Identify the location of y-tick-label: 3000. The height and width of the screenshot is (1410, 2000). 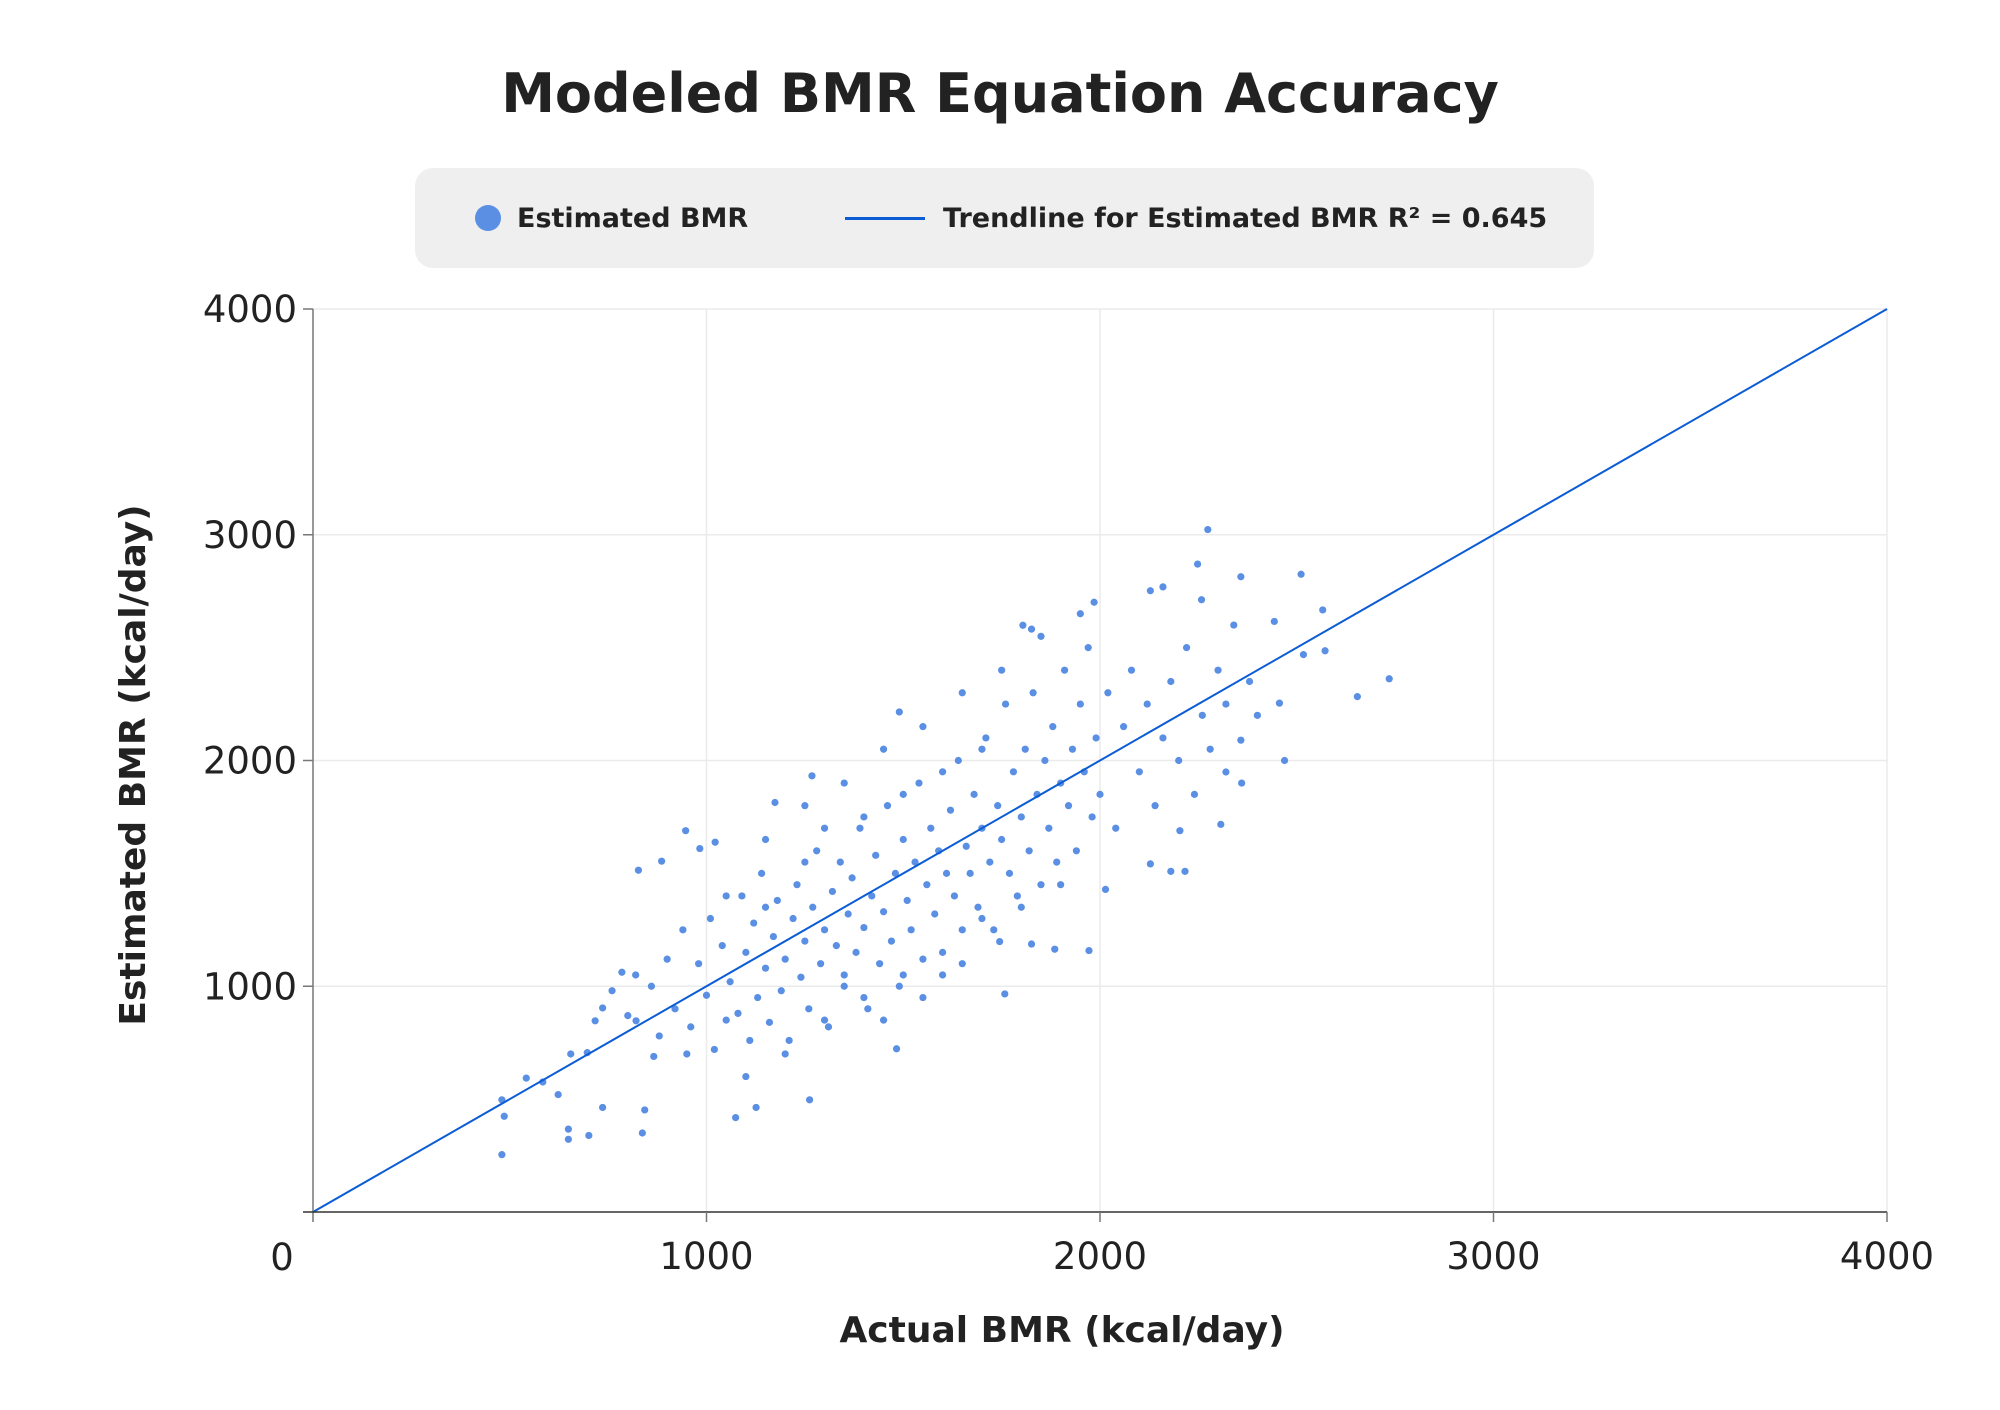
(250, 535).